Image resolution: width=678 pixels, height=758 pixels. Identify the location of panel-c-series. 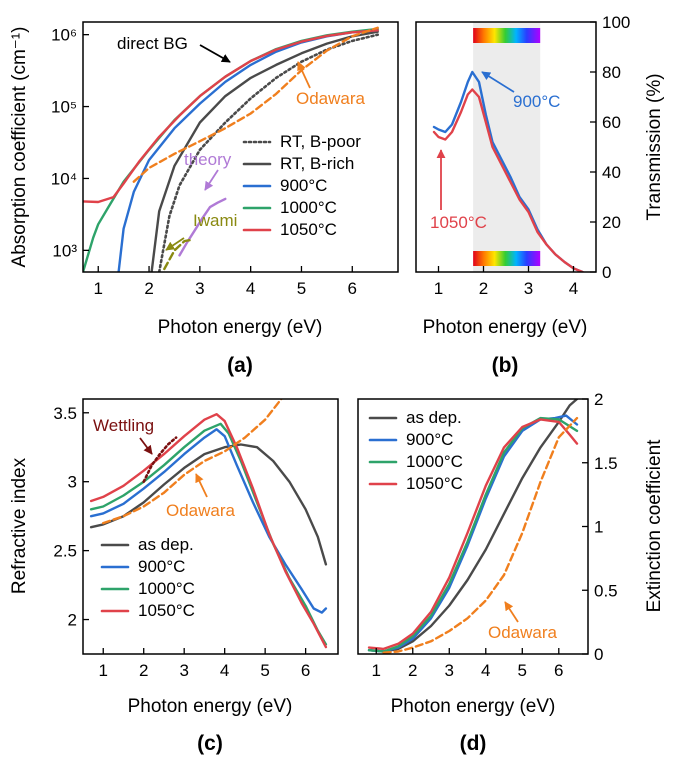
(208, 524).